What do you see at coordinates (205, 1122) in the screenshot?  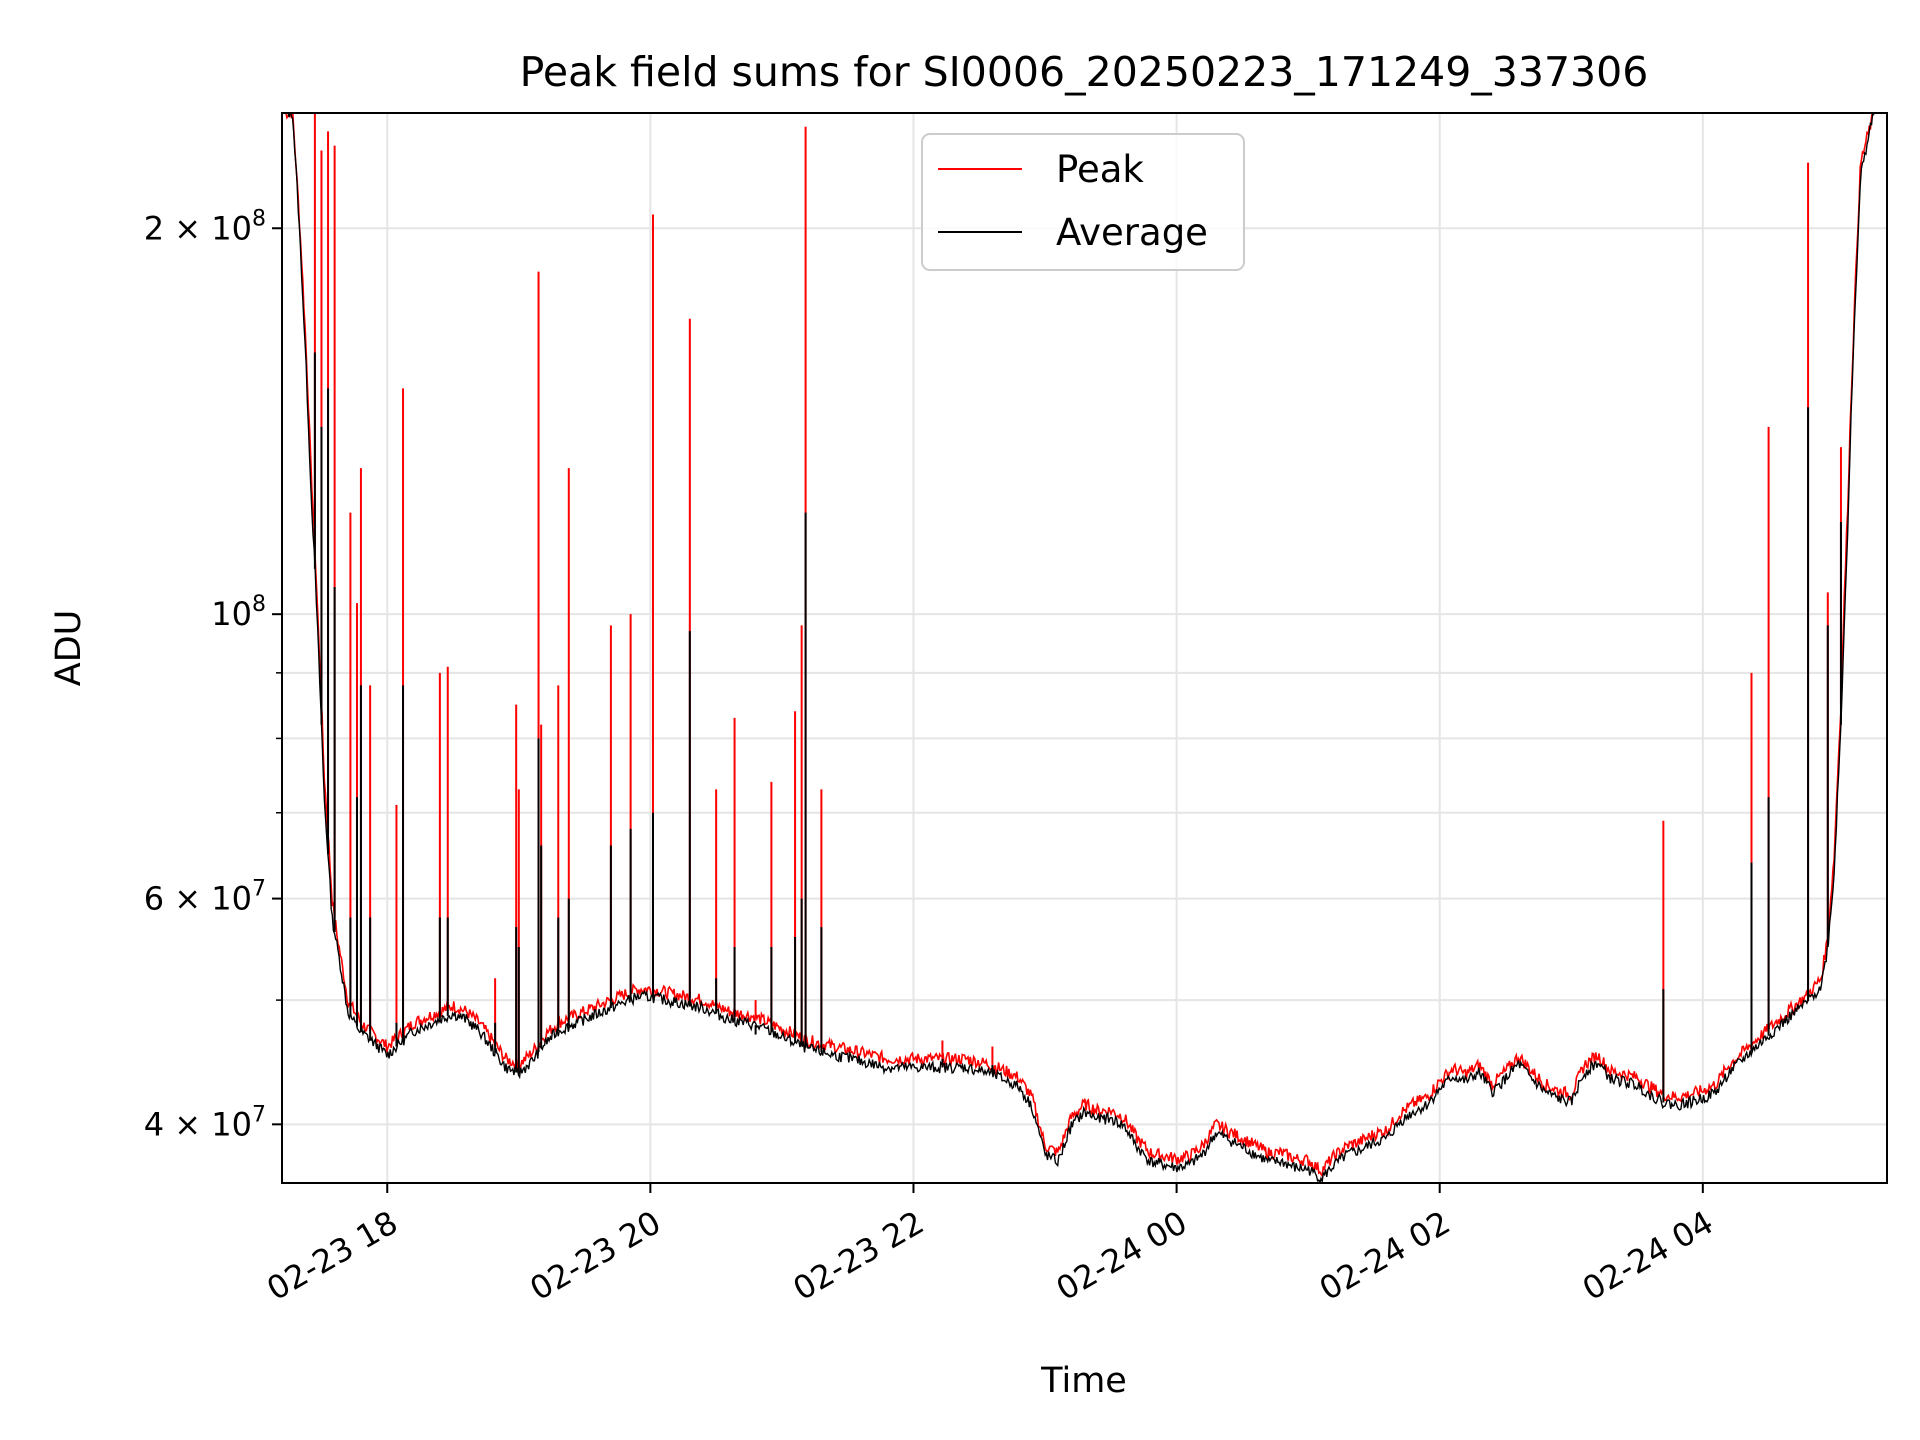 I see `y-tick-label: 4 × 107` at bounding box center [205, 1122].